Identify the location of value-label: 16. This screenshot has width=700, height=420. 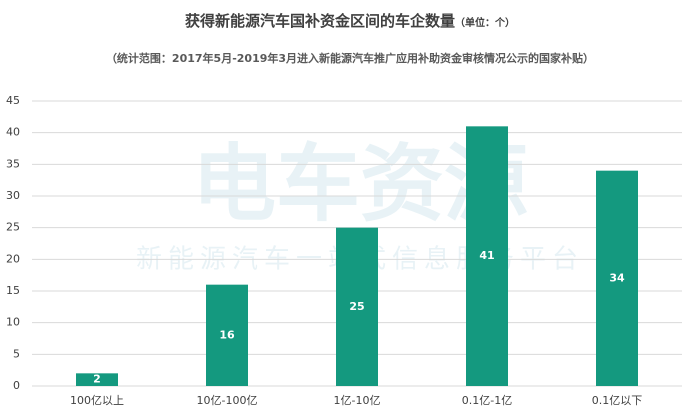
(227, 334).